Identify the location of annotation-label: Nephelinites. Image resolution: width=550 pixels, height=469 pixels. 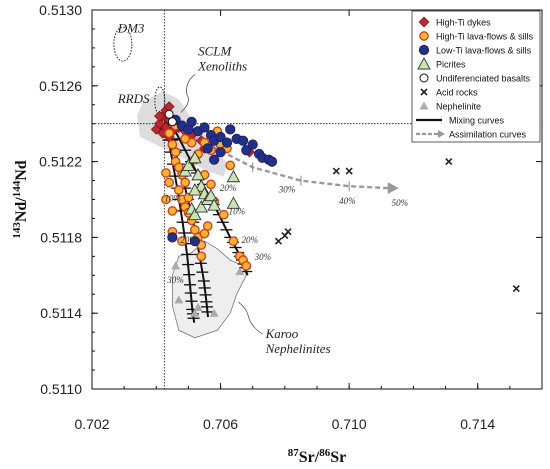
(298, 348).